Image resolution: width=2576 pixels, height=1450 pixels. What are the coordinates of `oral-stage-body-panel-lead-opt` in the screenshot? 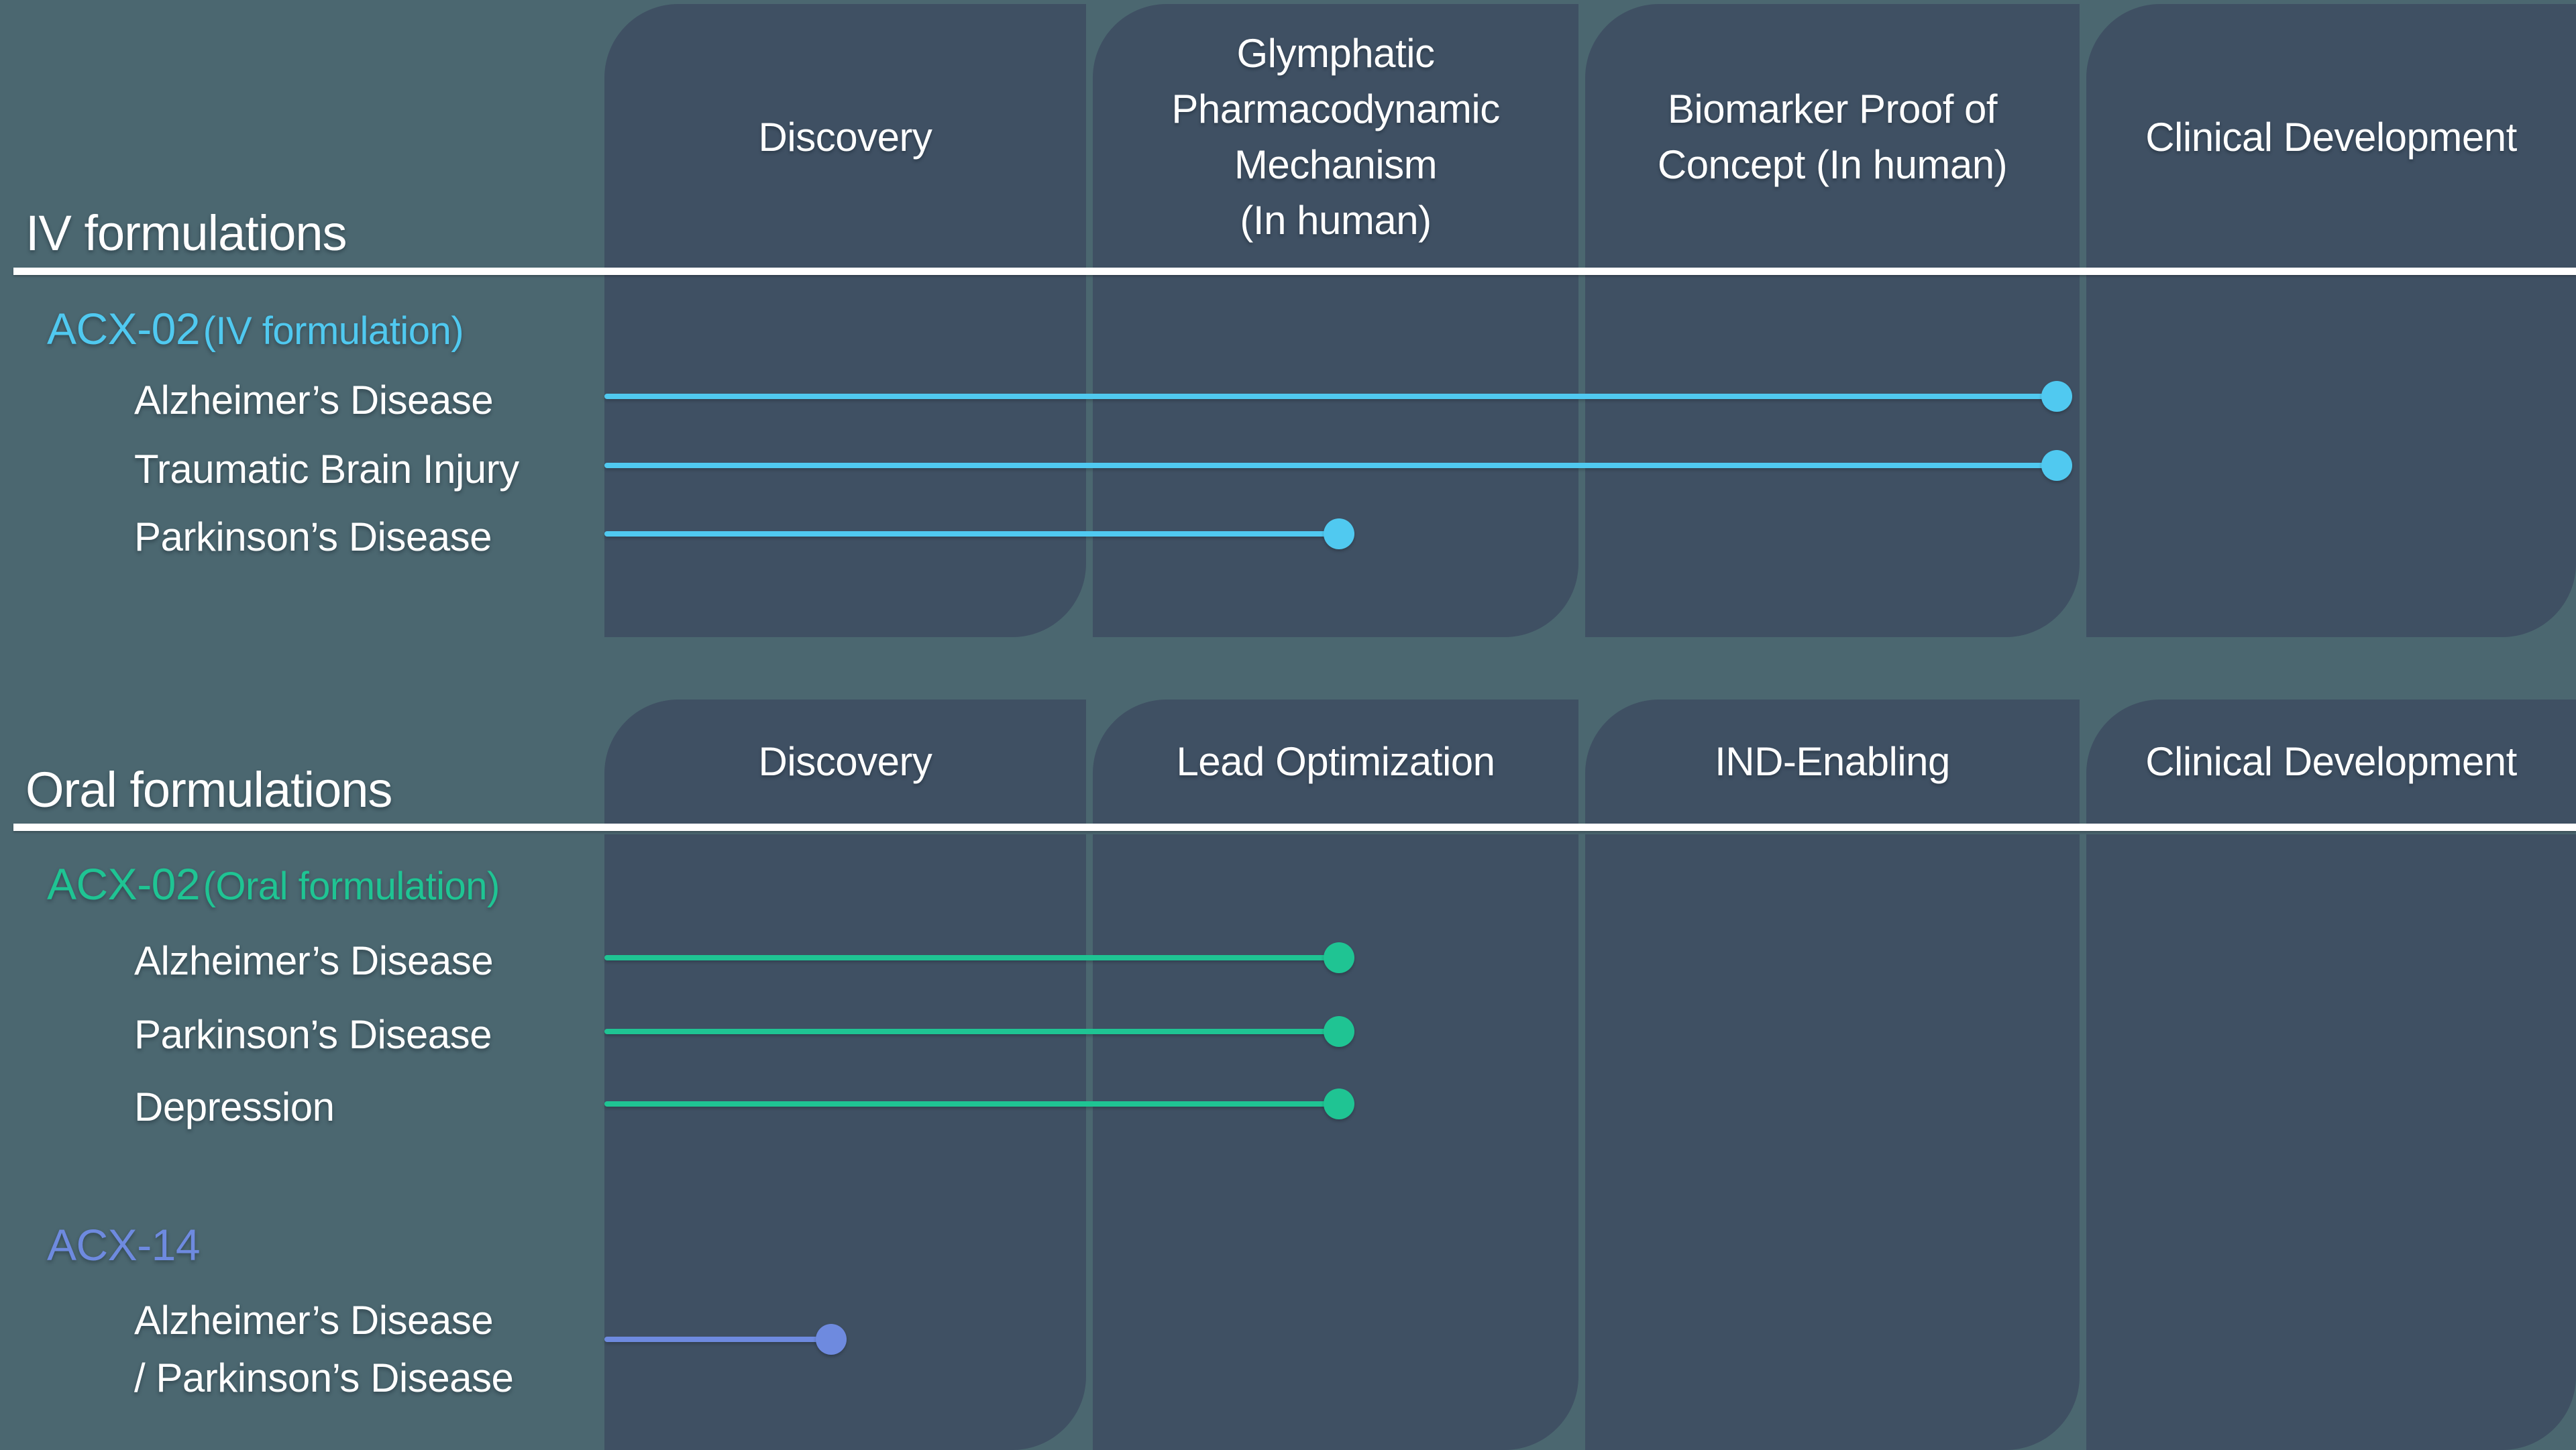 It's located at (1335, 1142).